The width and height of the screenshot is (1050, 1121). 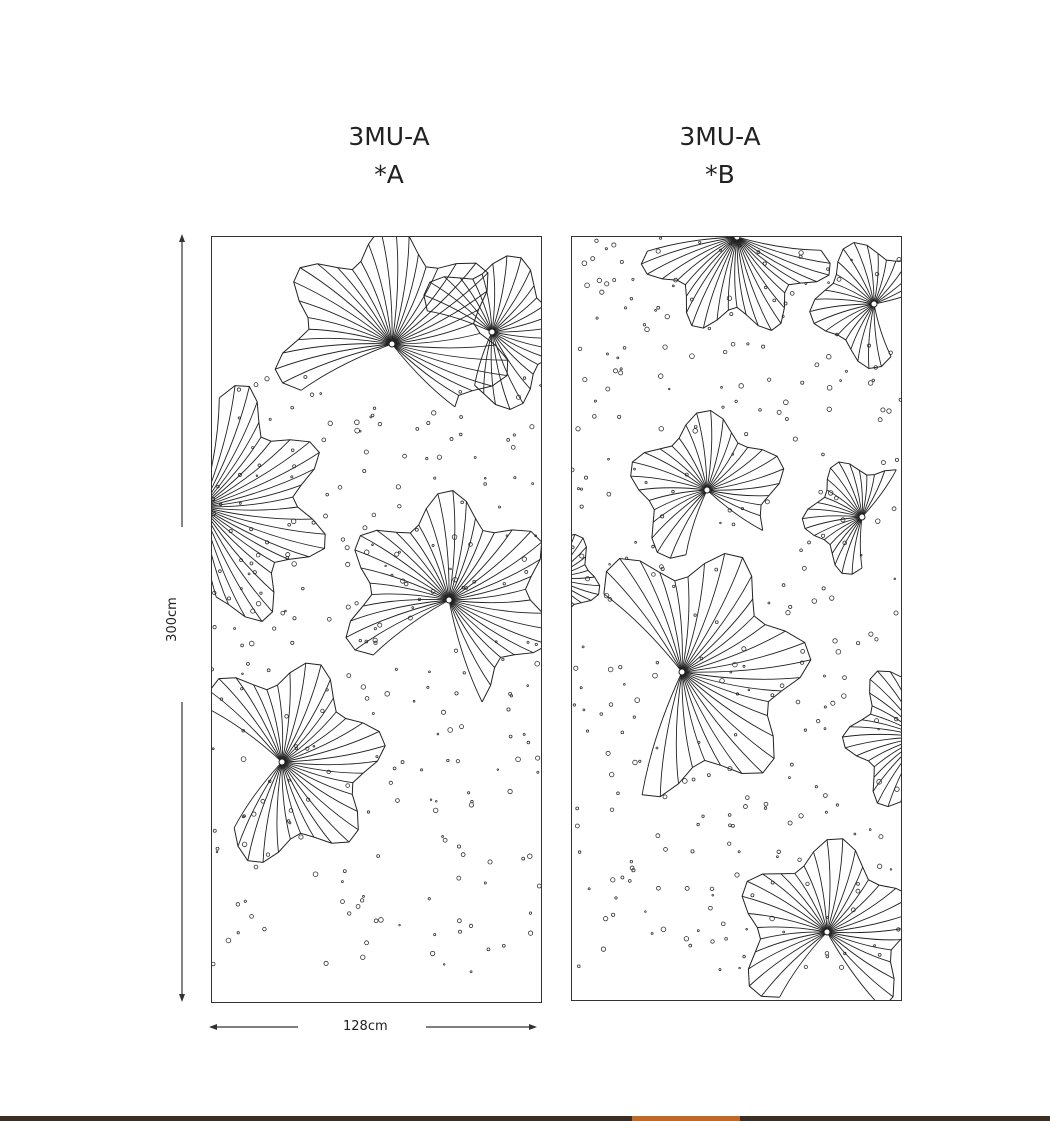 What do you see at coordinates (443, 596) in the screenshot?
I see `leaf-fan` at bounding box center [443, 596].